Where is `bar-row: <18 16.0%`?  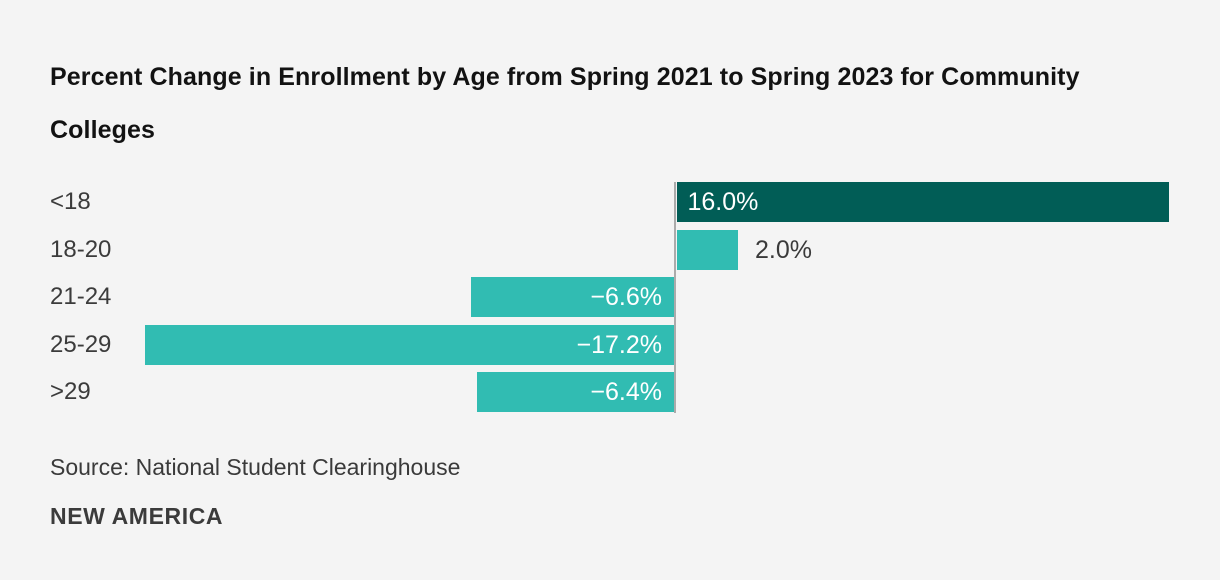
bar-row: <18 16.0% is located at coordinates (610, 202).